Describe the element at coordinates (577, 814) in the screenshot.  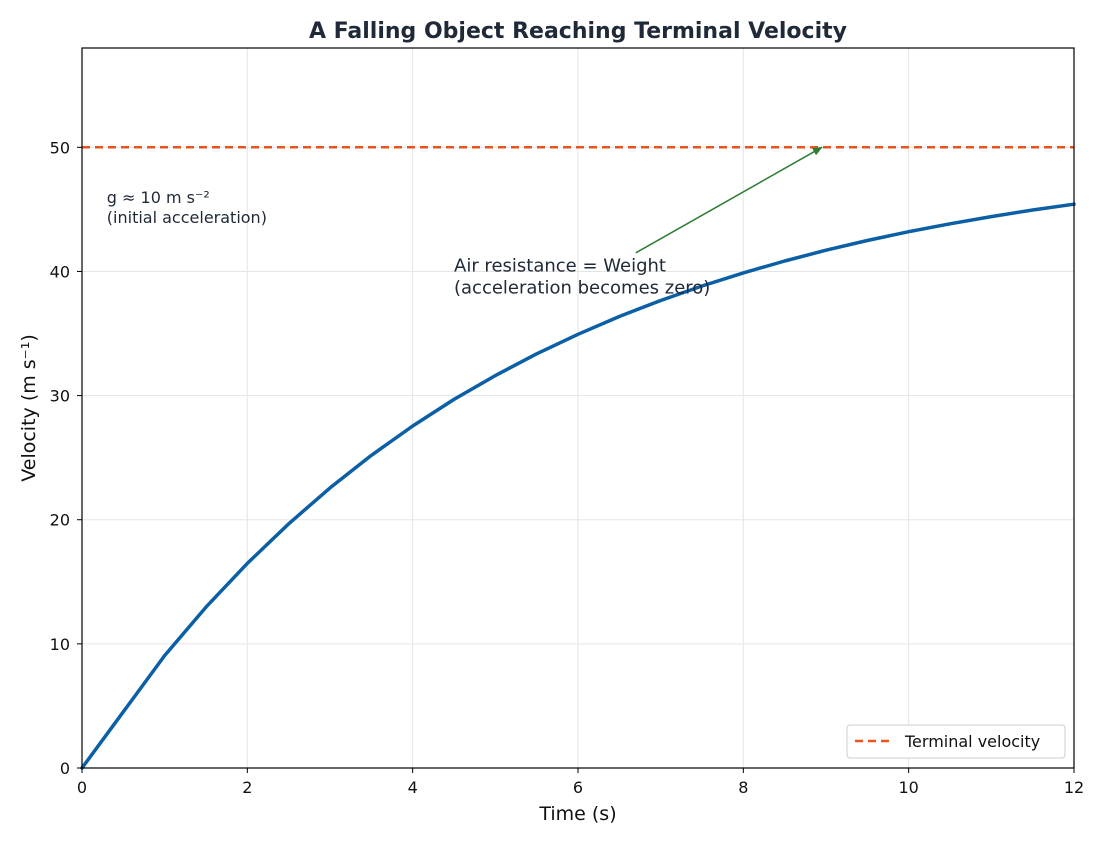
I see `x-axis-label: Time (s)` at that location.